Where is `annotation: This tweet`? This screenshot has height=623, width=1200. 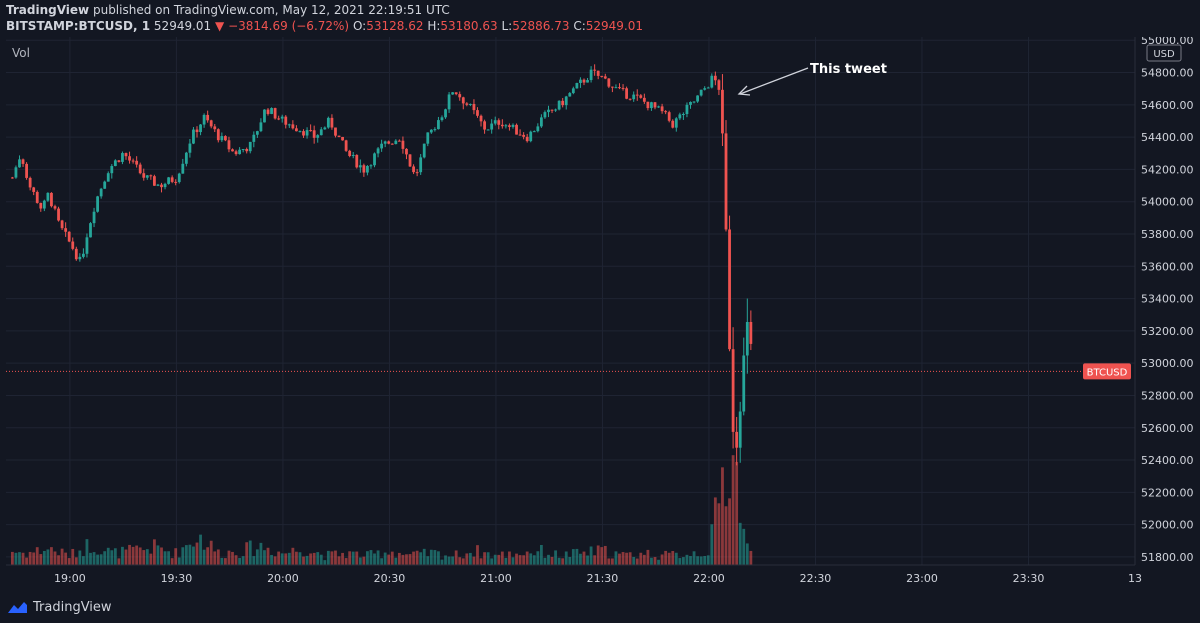
annotation: This tweet is located at coordinates (812, 79).